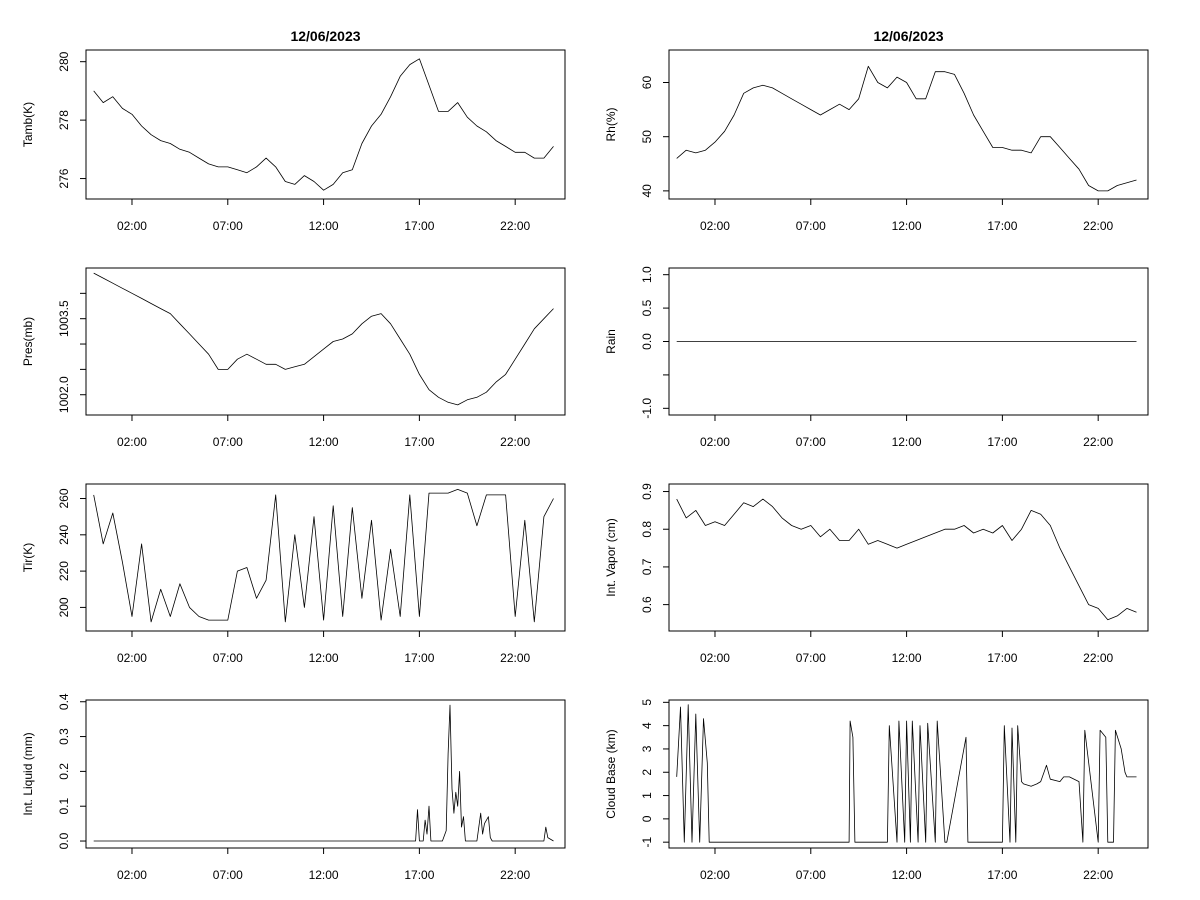  I want to click on y-tick-label: 278, so click(64, 120).